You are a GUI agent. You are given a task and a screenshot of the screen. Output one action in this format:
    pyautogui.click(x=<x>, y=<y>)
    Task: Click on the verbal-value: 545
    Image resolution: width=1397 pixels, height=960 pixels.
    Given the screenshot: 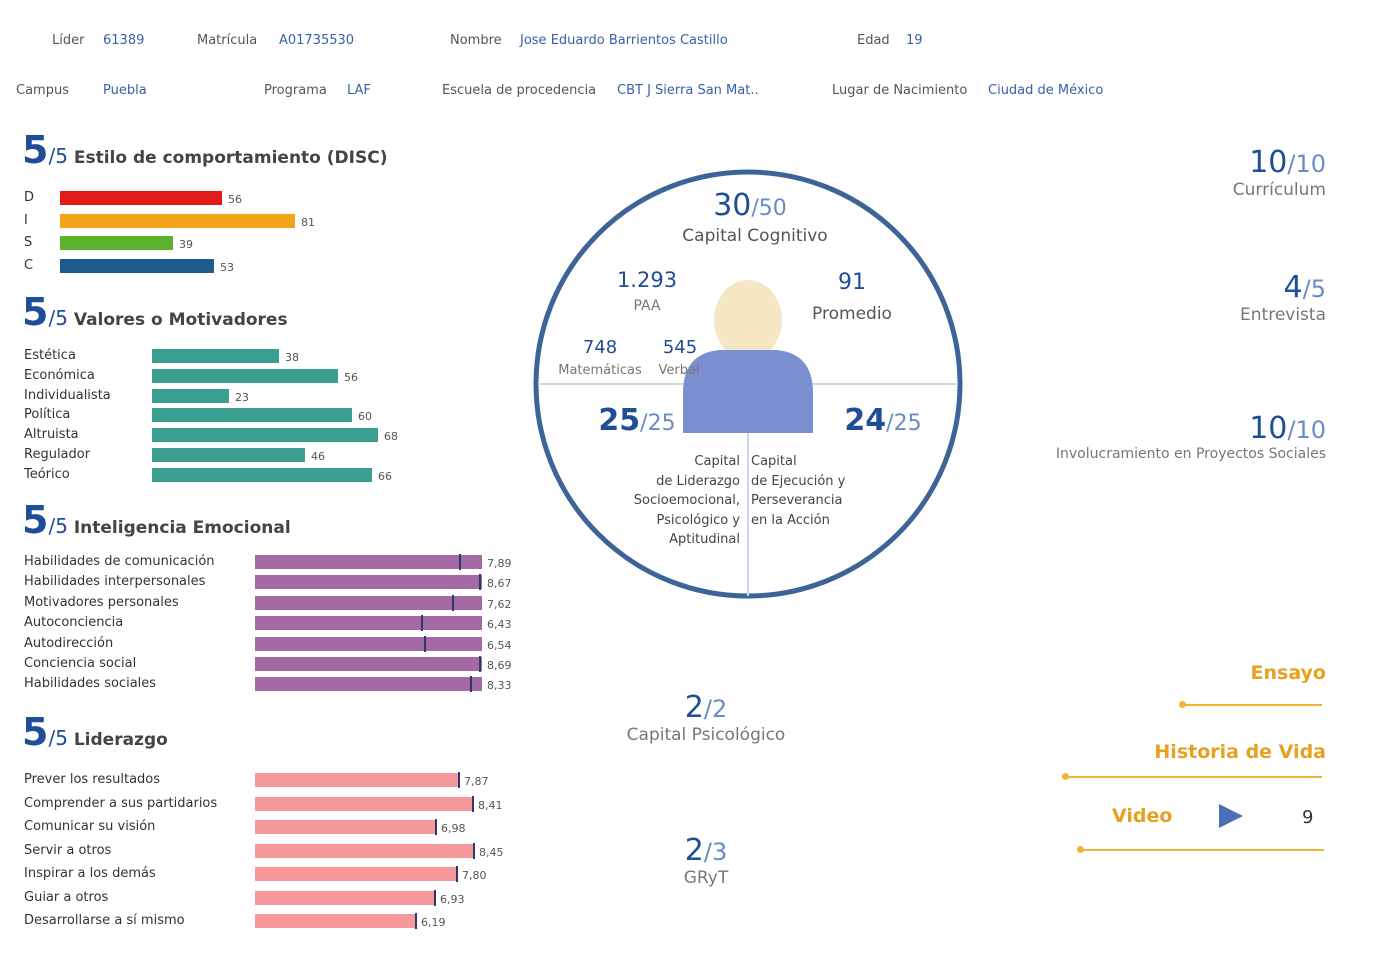 What is the action you would take?
    pyautogui.click(x=680, y=347)
    